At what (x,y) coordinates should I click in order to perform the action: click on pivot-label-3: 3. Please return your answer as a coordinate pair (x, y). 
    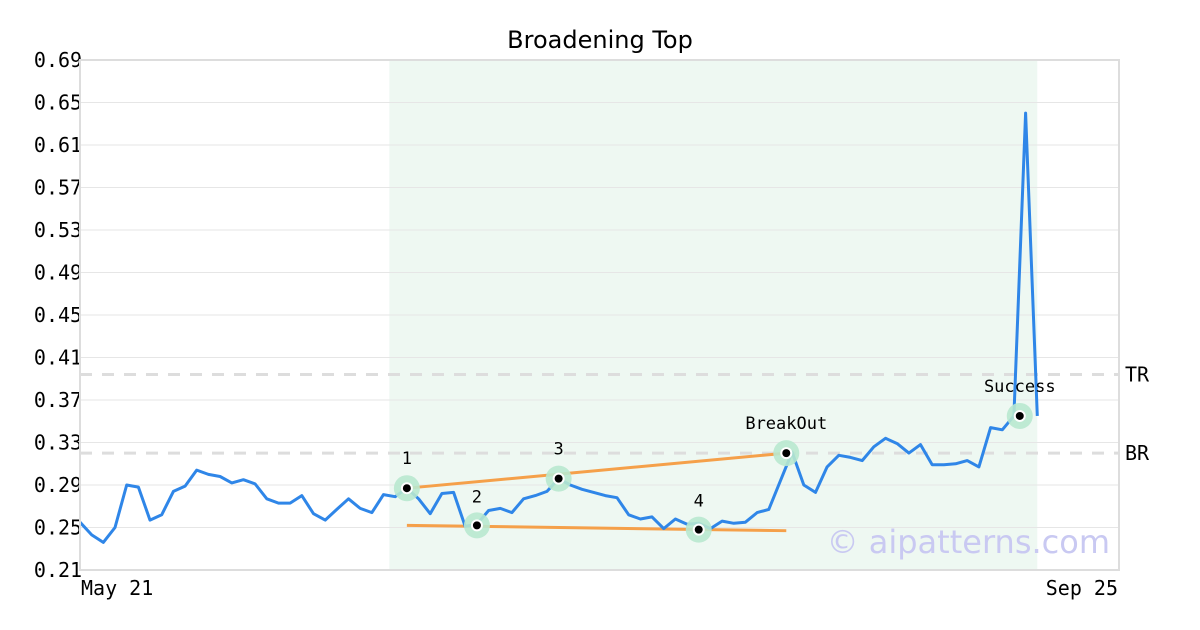
    Looking at the image, I should click on (559, 450).